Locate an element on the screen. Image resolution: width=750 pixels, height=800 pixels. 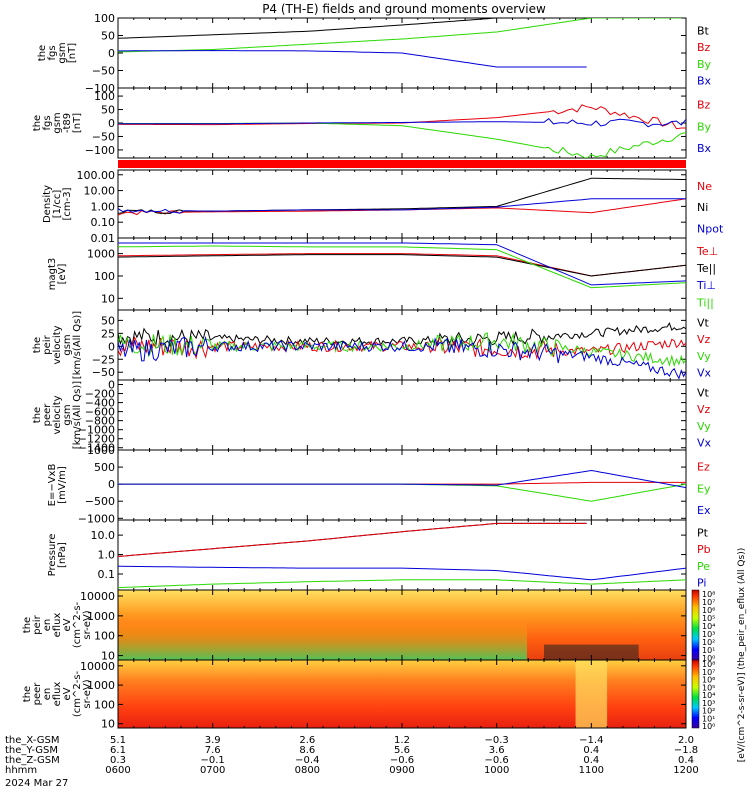
panel-efield: 1000 500 0 −500 −1000 E=−VxB [mV/m] Ez Ey Ex is located at coordinates (379, 484).